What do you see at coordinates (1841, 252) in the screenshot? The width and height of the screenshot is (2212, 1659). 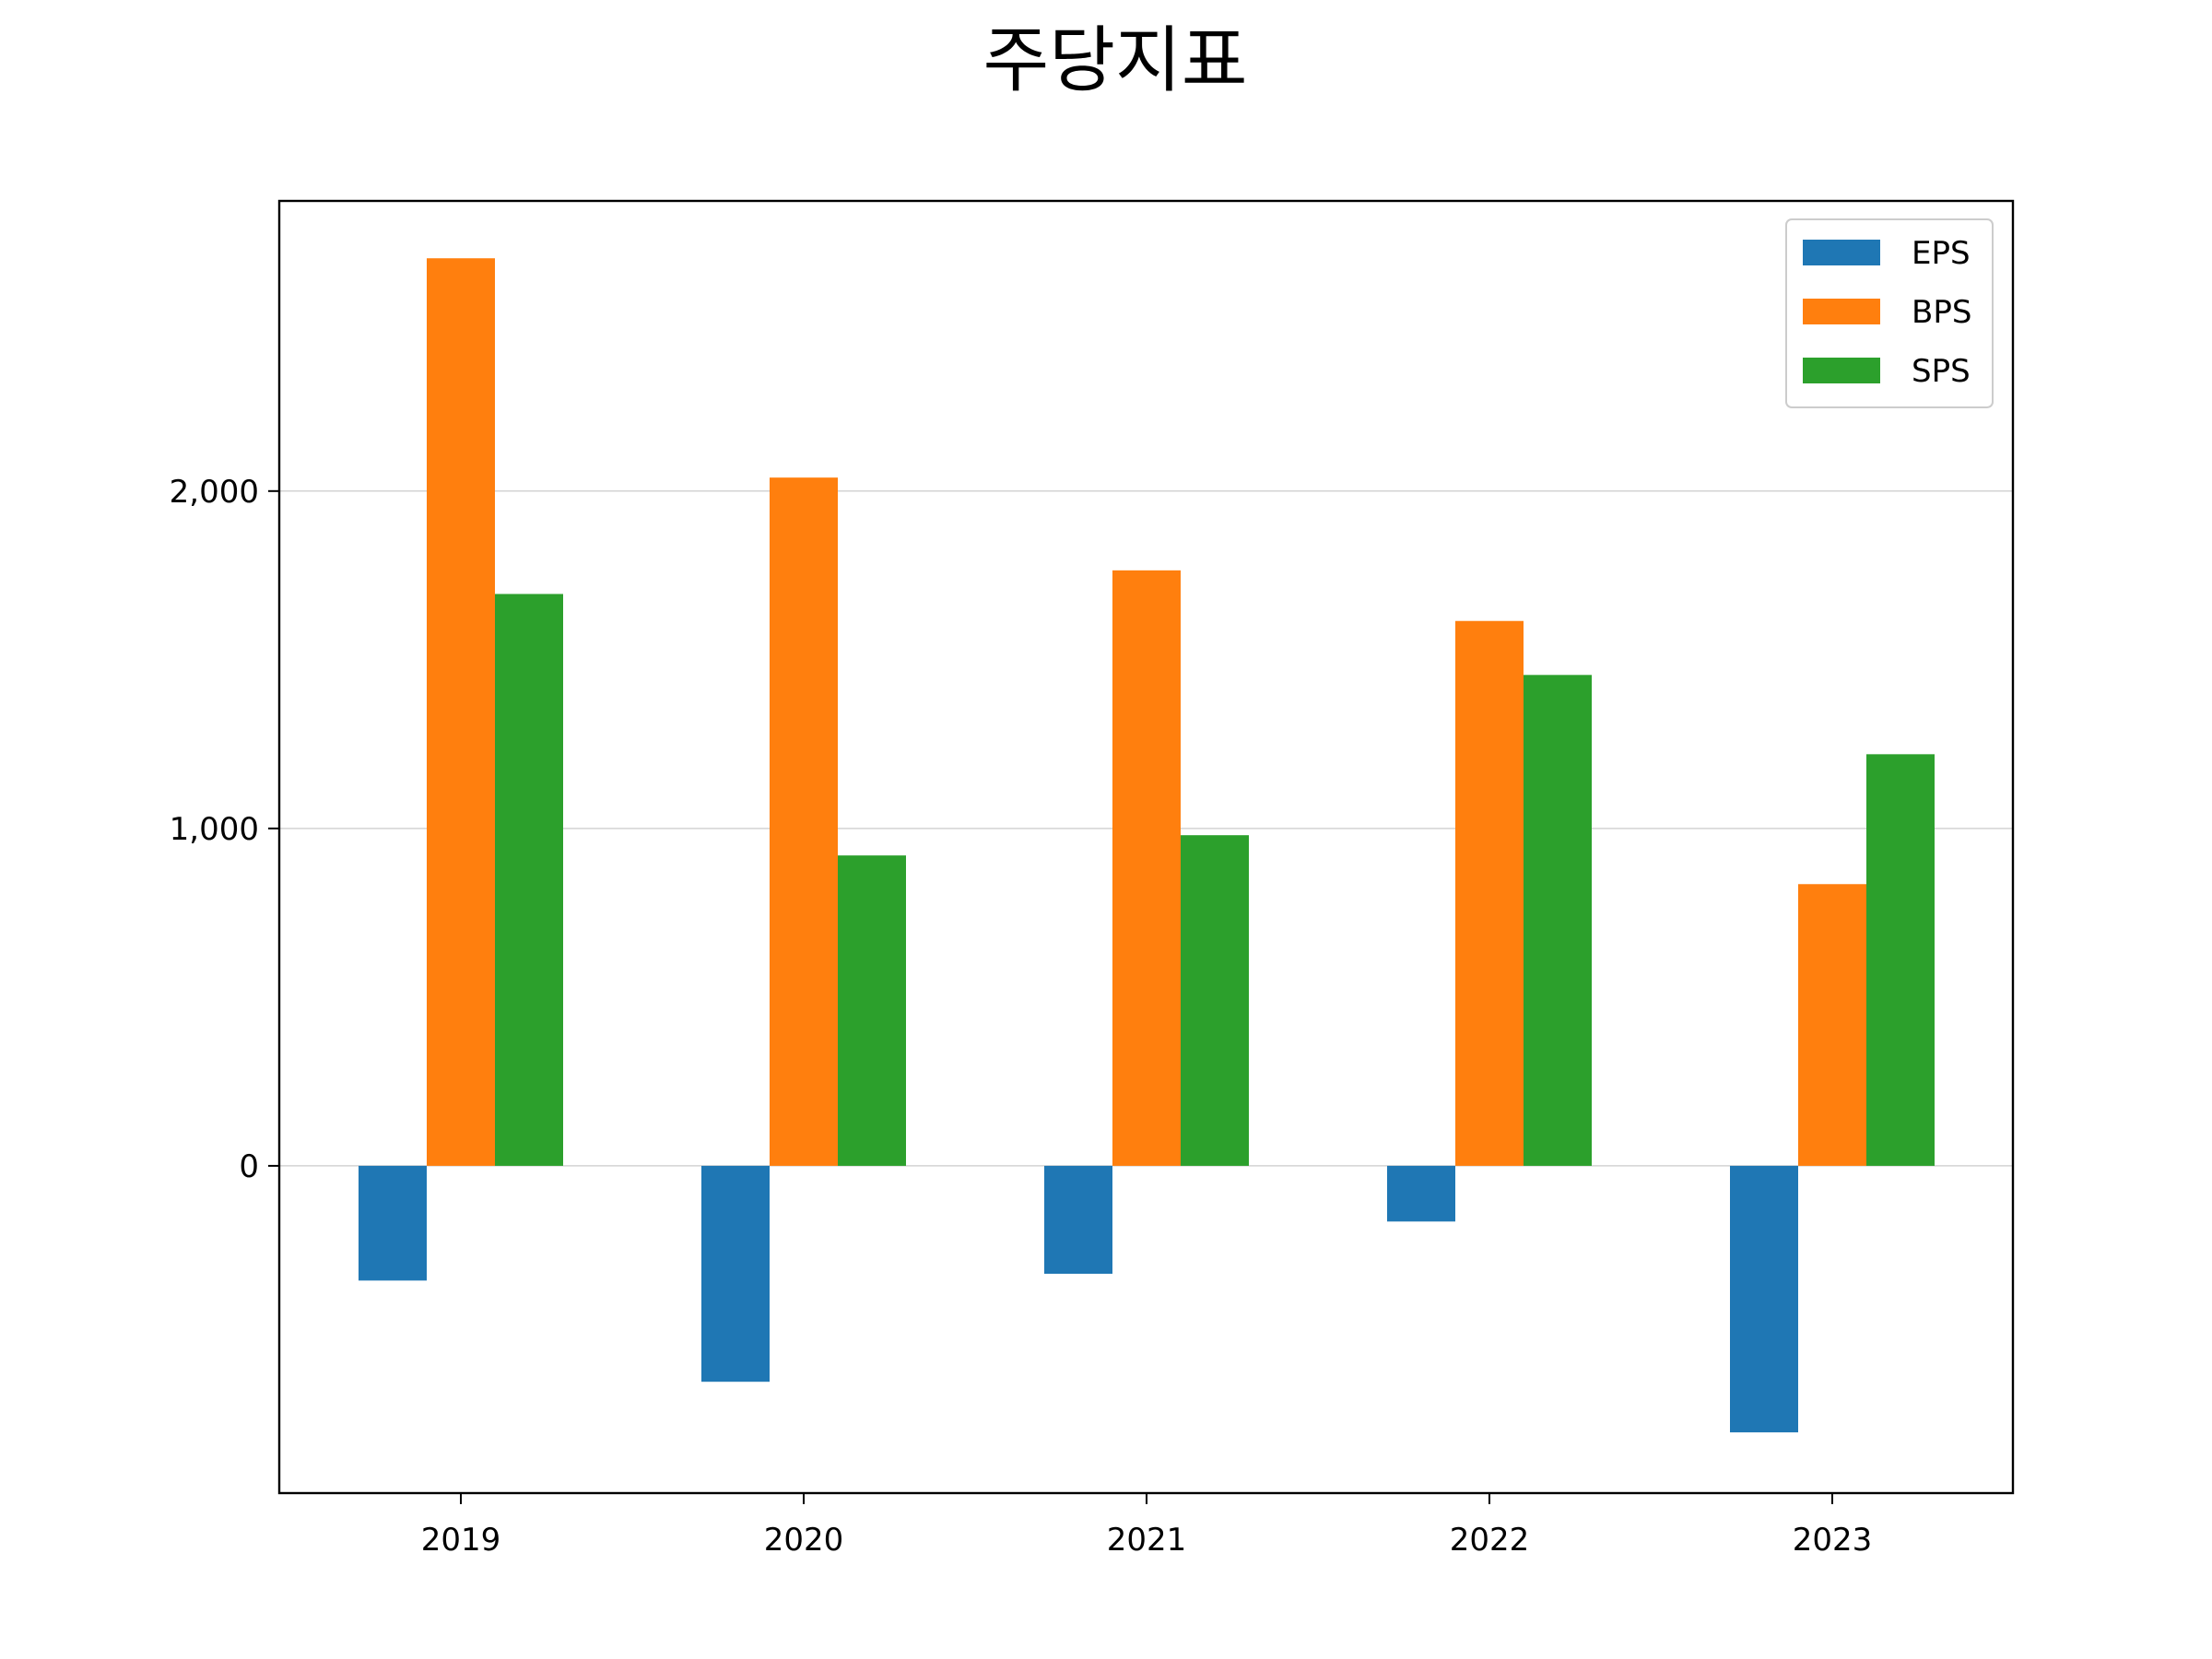 I see `legend-swatch-eps` at bounding box center [1841, 252].